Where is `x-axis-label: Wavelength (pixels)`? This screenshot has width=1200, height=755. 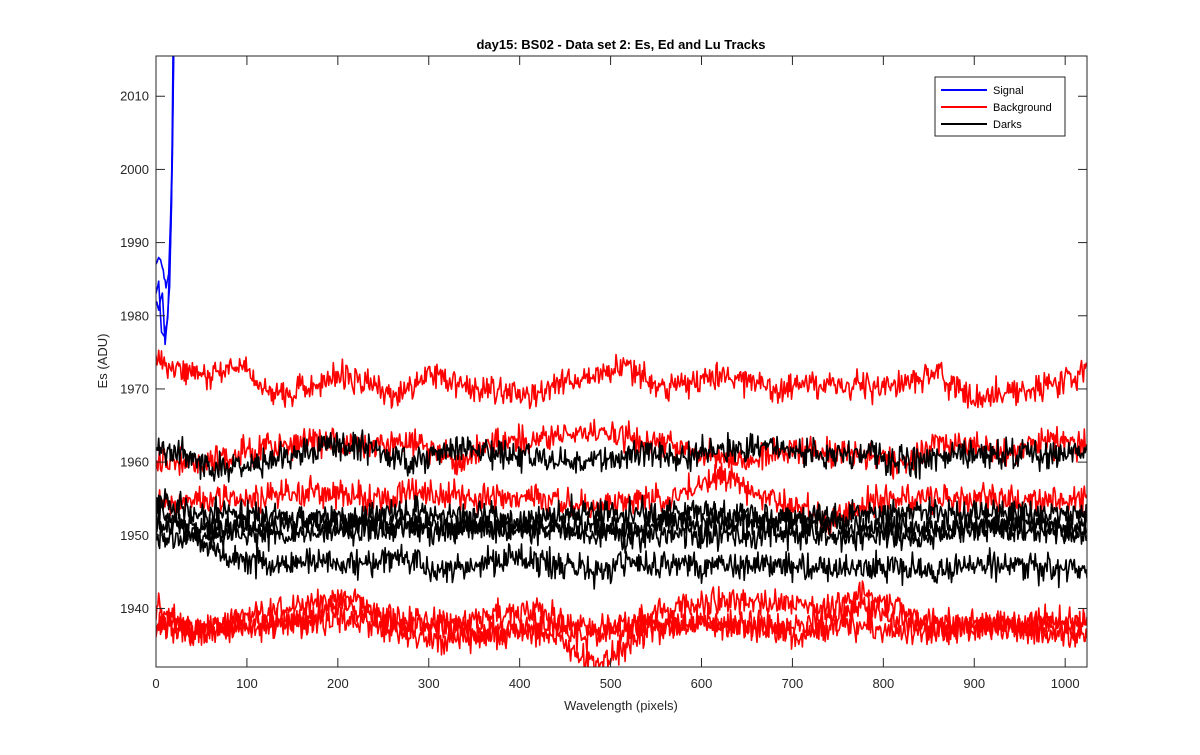
x-axis-label: Wavelength (pixels) is located at coordinates (621, 705).